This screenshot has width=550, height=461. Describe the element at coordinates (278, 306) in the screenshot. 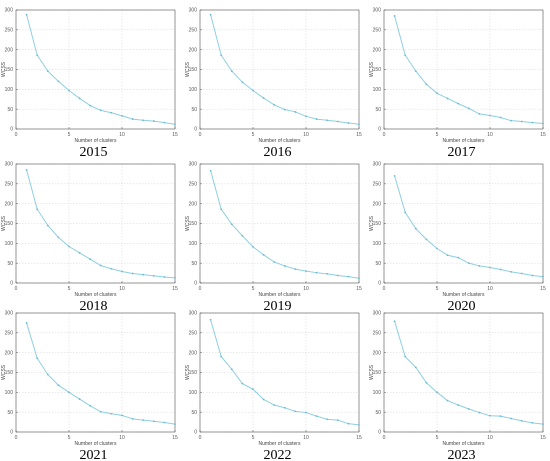

I see `year-caption: 2019` at that location.